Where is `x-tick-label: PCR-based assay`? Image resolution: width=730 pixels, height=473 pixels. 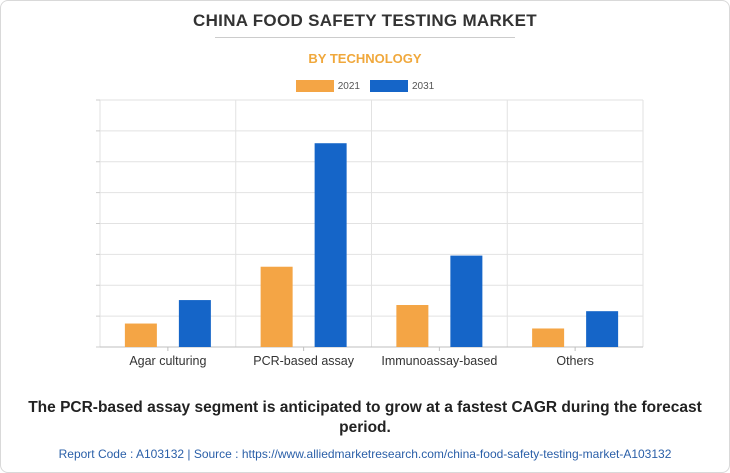
x-tick-label: PCR-based assay is located at coordinates (303, 361).